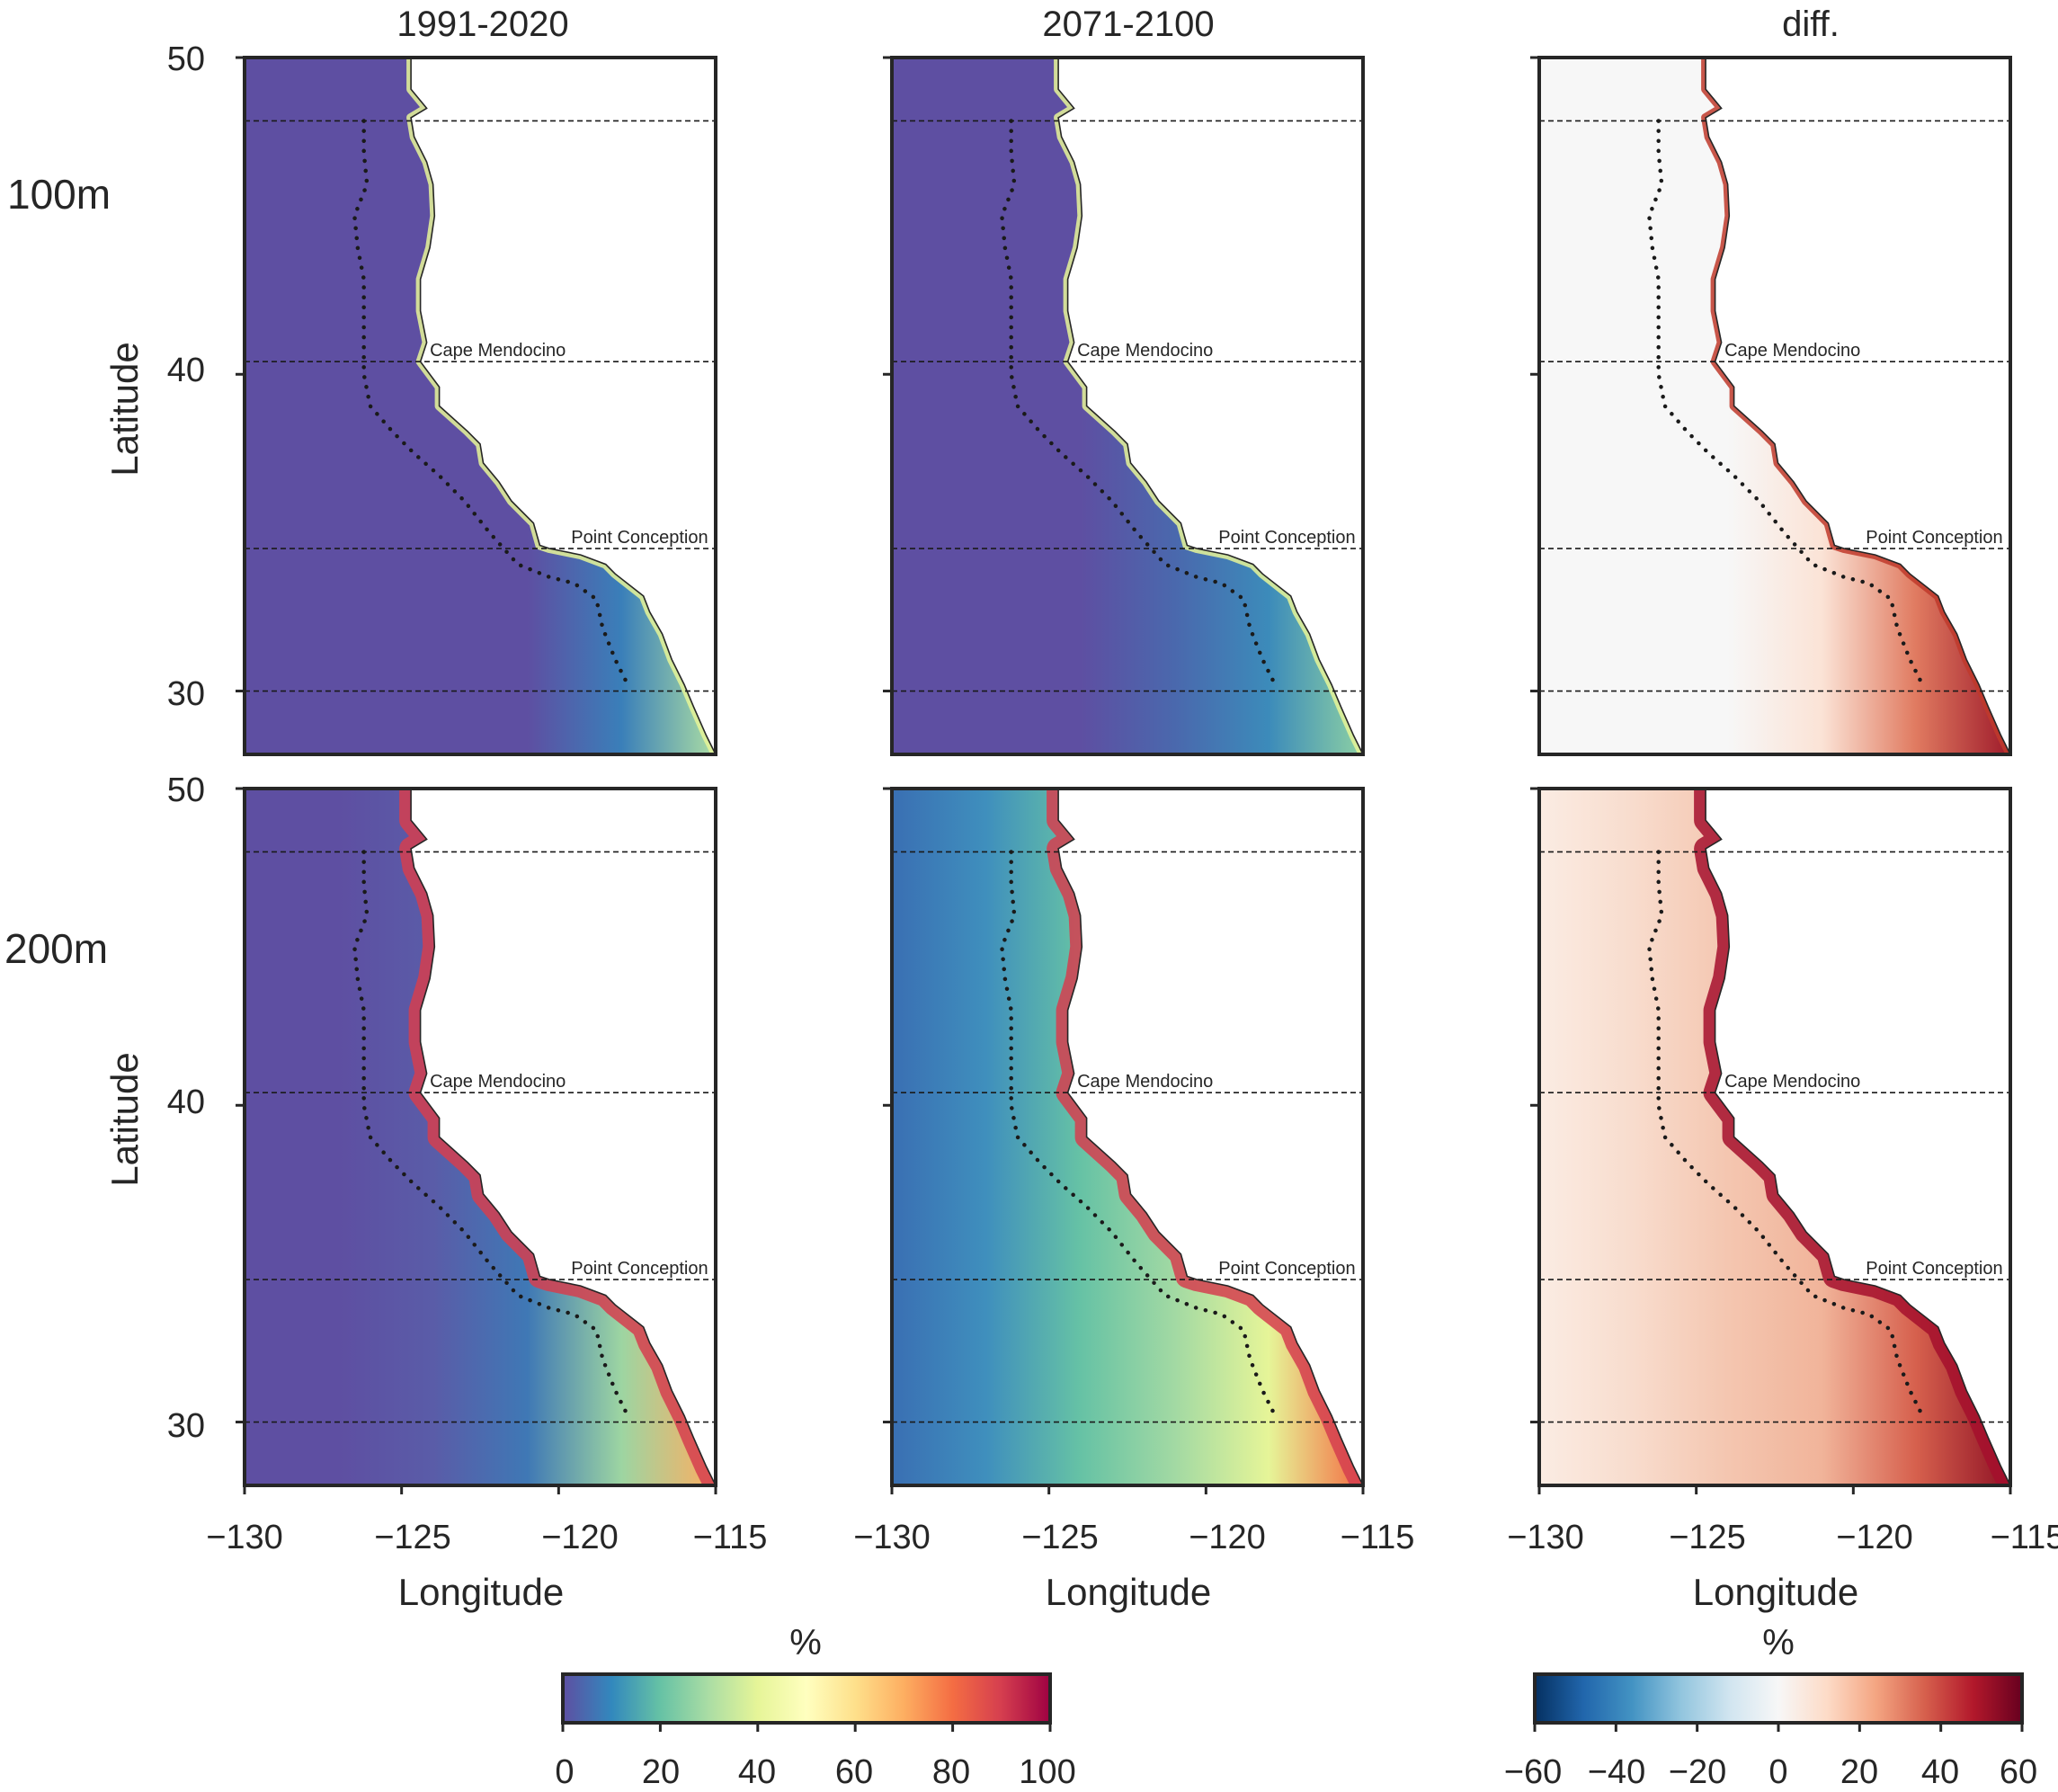 This screenshot has height=1792, width=2058. What do you see at coordinates (1940, 1772) in the screenshot?
I see `colorbar-diff-tick-40: 40` at bounding box center [1940, 1772].